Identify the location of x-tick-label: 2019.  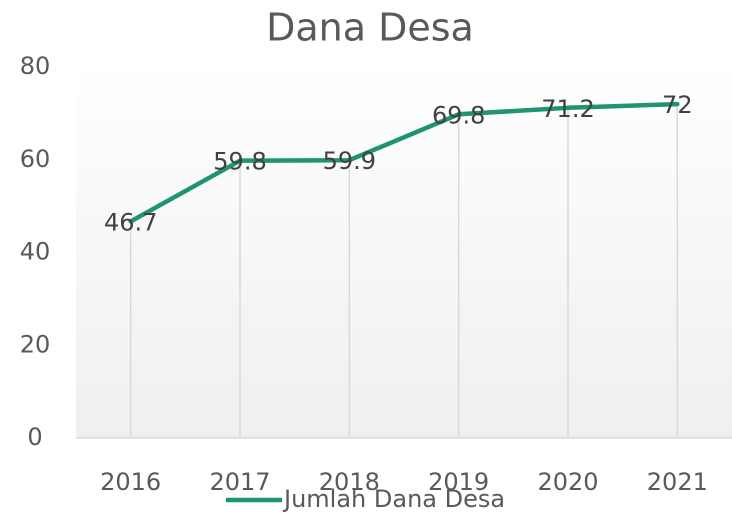
(458, 482).